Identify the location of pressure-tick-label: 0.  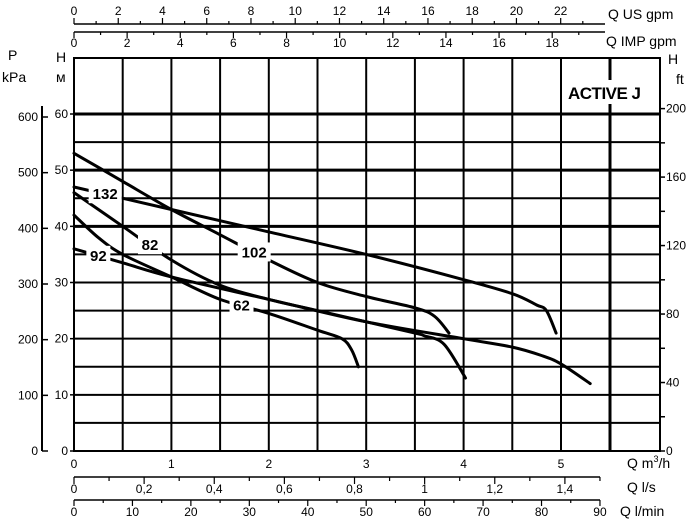
(34, 451).